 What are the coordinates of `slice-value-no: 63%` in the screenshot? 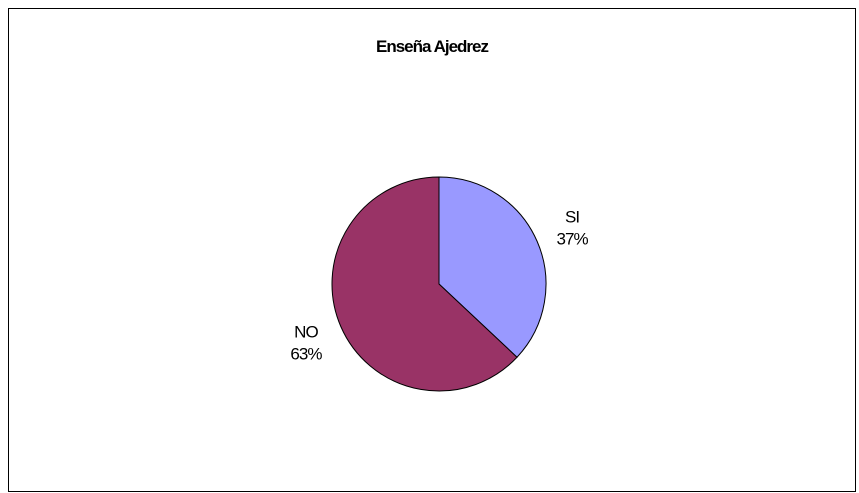 It's located at (306, 354).